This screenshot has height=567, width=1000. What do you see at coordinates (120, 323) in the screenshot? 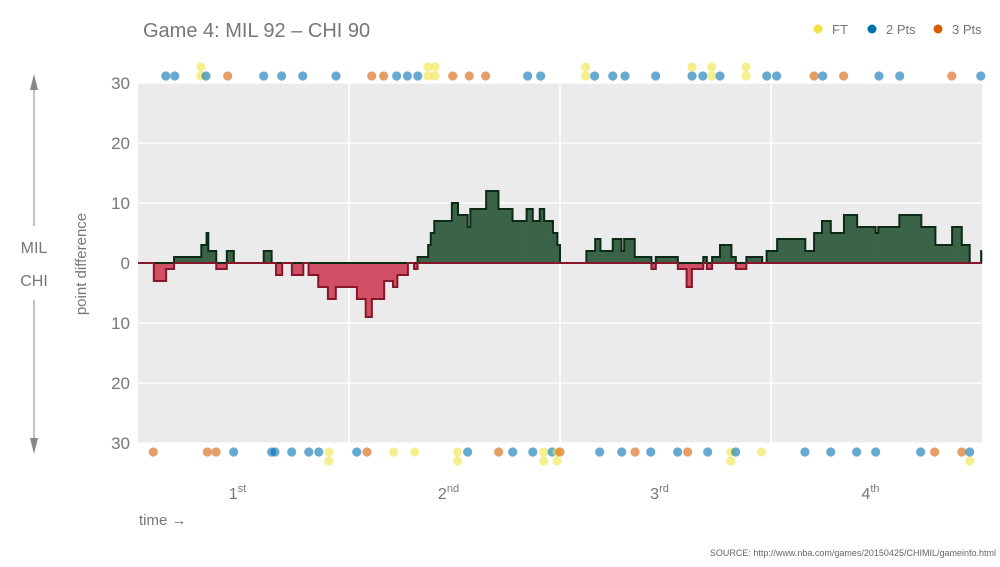
I see `y-tick-label: 10` at bounding box center [120, 323].